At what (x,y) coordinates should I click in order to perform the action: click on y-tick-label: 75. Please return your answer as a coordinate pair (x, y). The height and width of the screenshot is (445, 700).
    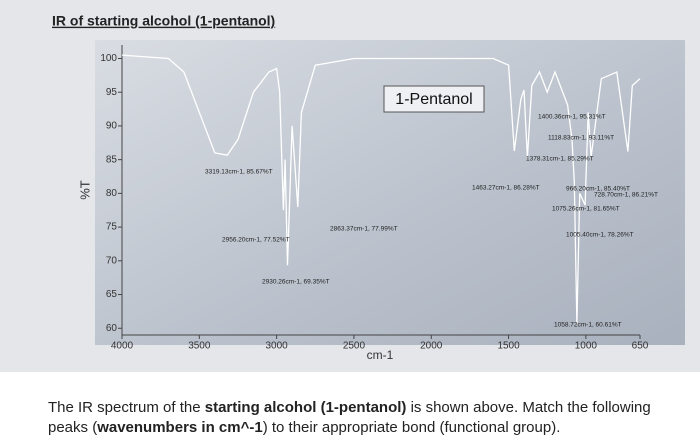
    Looking at the image, I should click on (112, 227).